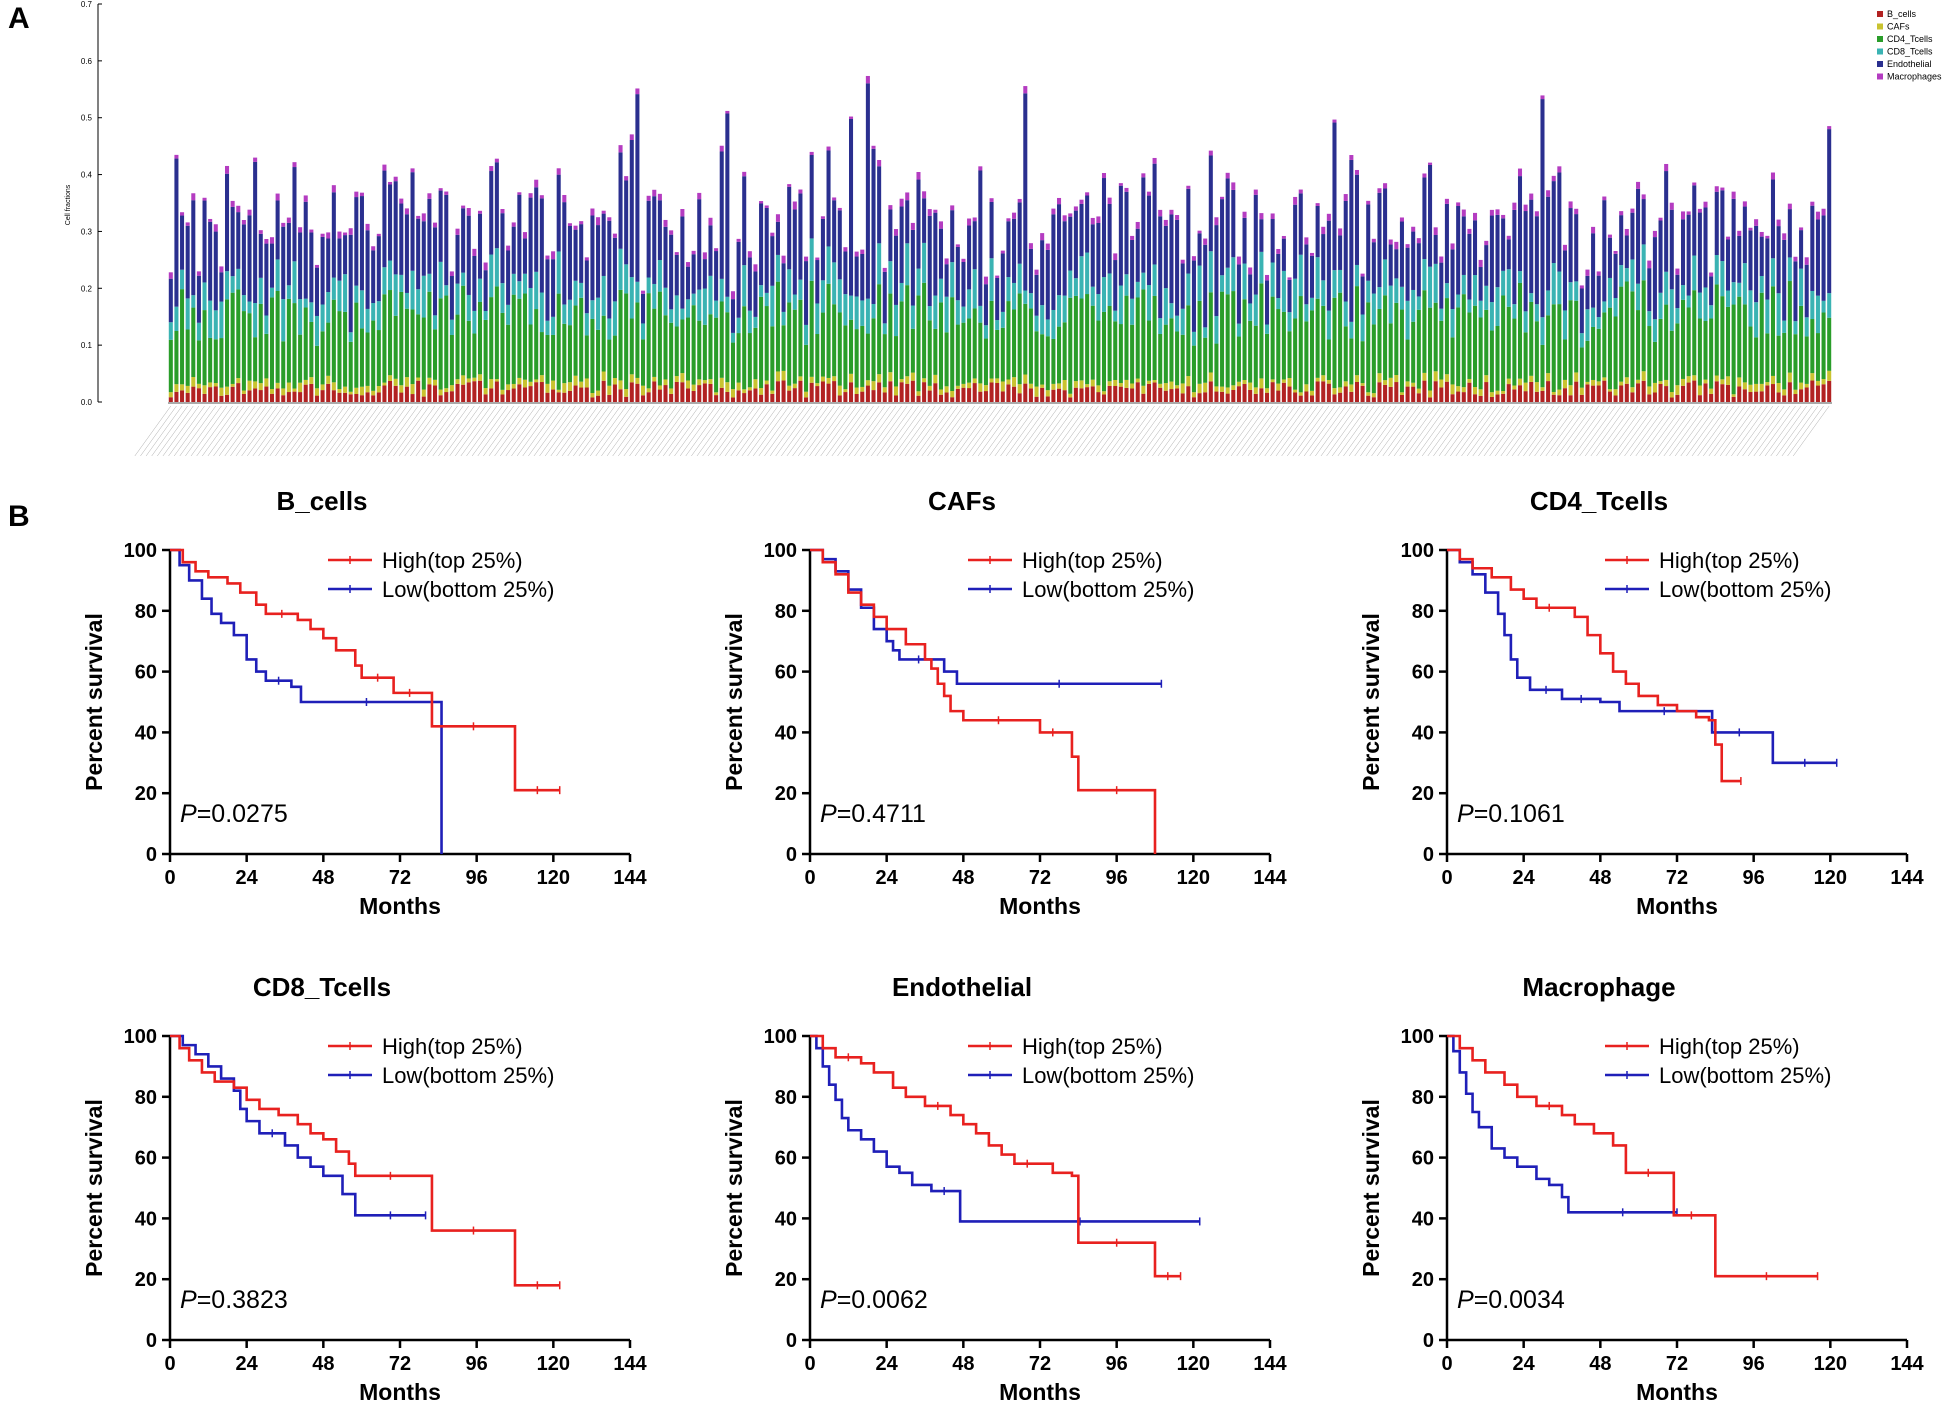  What do you see at coordinates (963, 1364) in the screenshot?
I see `x-tick-label: 48` at bounding box center [963, 1364].